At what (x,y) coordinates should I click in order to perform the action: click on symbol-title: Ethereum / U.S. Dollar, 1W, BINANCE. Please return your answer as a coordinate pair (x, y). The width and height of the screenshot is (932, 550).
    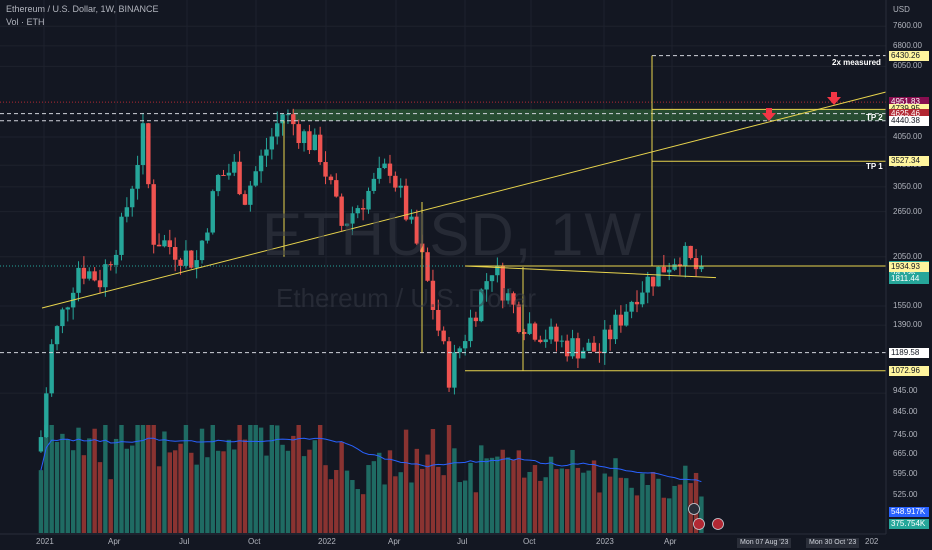
    Looking at the image, I should click on (82, 9).